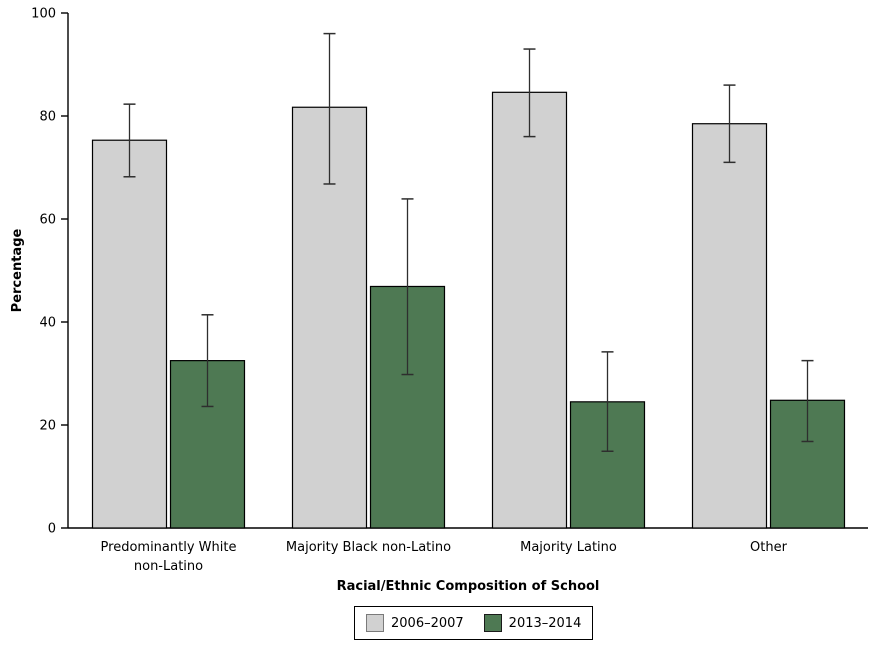 Image resolution: width=880 pixels, height=646 pixels. Describe the element at coordinates (17, 271) in the screenshot. I see `y-axis-title: Percentage` at that location.